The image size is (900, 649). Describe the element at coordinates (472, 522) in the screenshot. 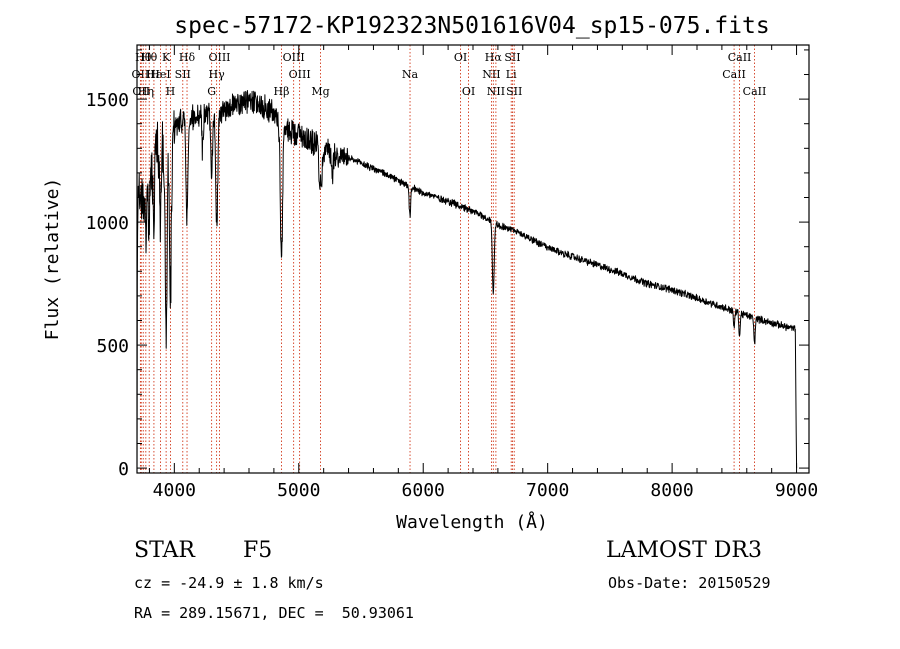

I see `x-axis-label: Wavelength (Å)` at that location.